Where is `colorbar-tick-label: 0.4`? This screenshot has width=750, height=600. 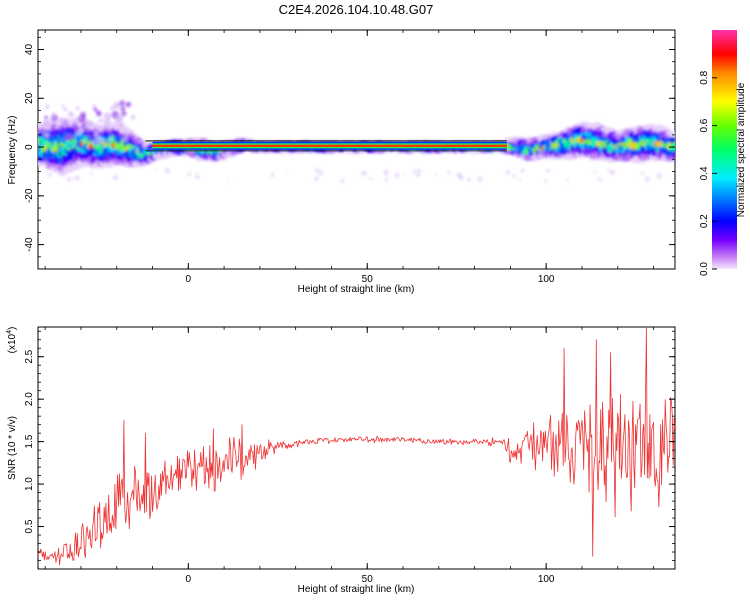 colorbar-tick-label: 0.4 is located at coordinates (704, 173).